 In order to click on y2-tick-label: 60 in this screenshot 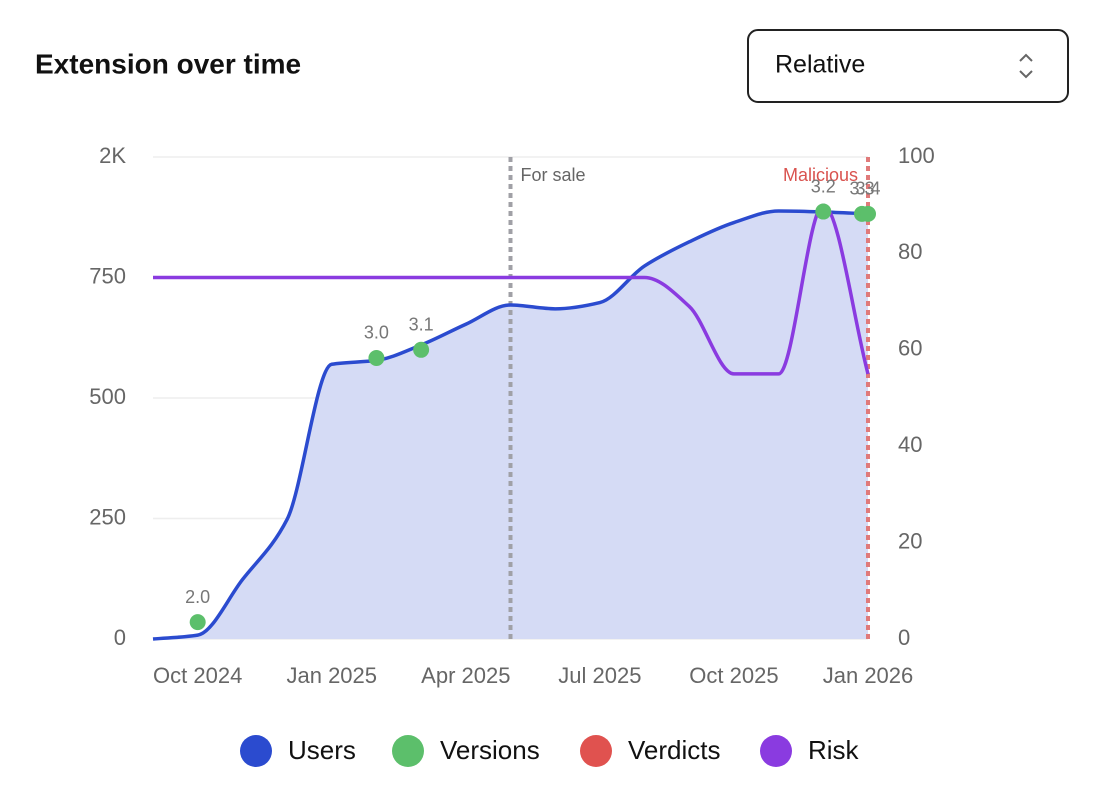, I will do `click(910, 348)`.